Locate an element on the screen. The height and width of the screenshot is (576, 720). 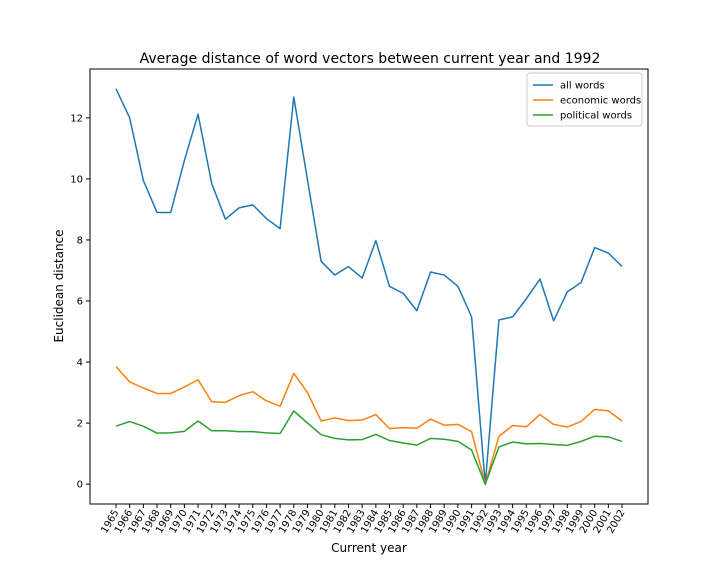
y-tick-label: 12 is located at coordinates (76, 118).